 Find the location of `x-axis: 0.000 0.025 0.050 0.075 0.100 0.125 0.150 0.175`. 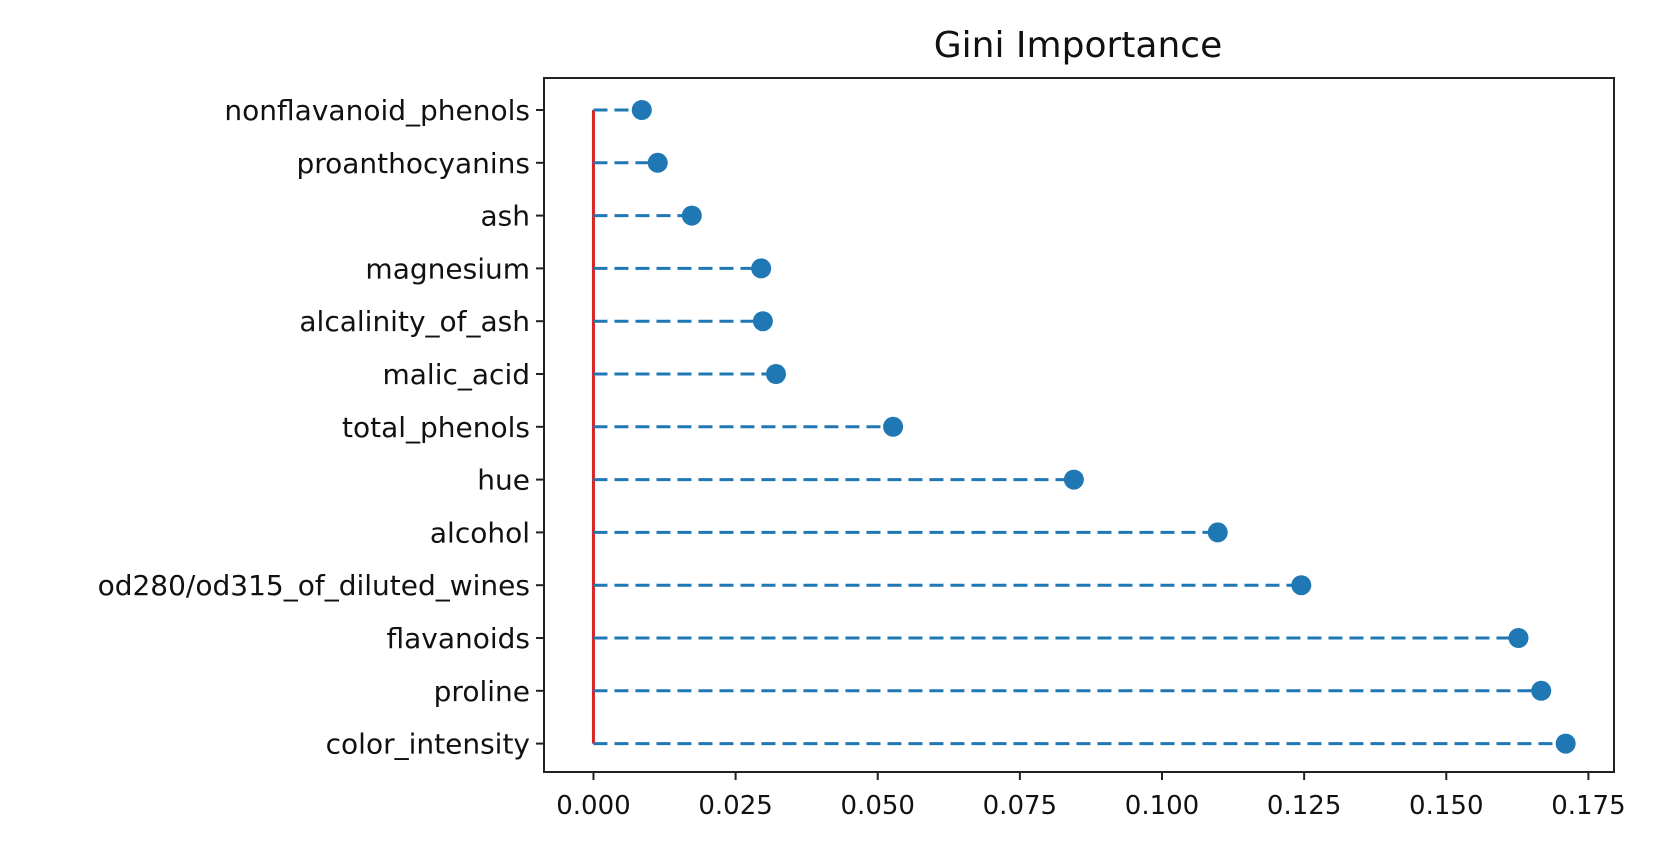

x-axis: 0.000 0.025 0.050 0.075 0.100 0.125 0.150 0.175 is located at coordinates (1091, 796).